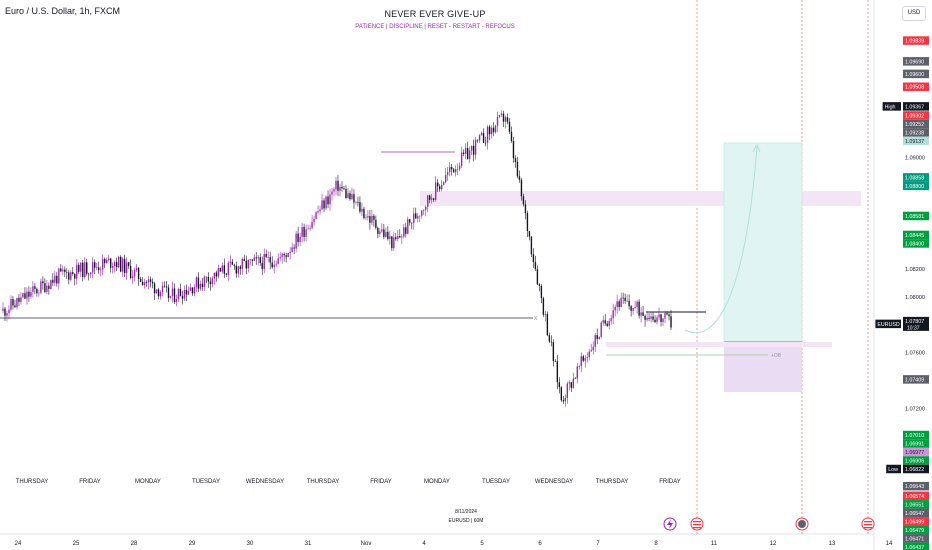 Image resolution: width=932 pixels, height=550 pixels. I want to click on price-tag: 1.09839, so click(916, 40).